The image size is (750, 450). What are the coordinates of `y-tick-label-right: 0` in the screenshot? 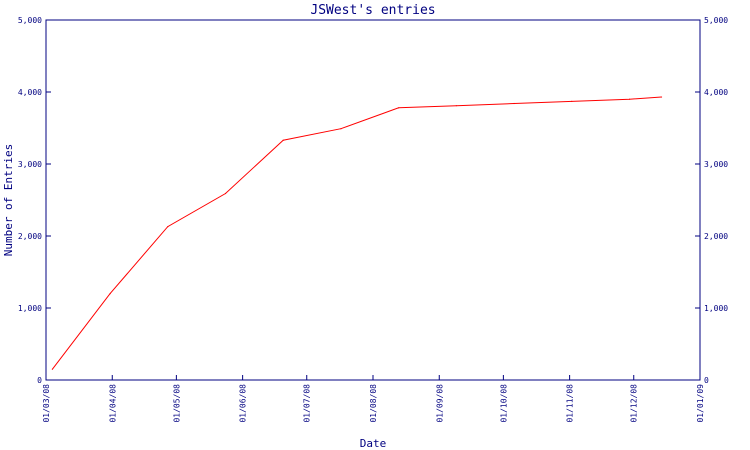 It's located at (706, 380).